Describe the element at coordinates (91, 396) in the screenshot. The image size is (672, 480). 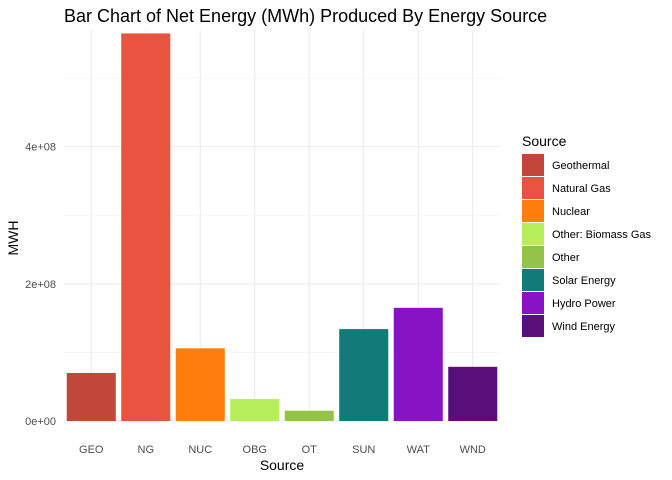
I see `bar-geo` at that location.